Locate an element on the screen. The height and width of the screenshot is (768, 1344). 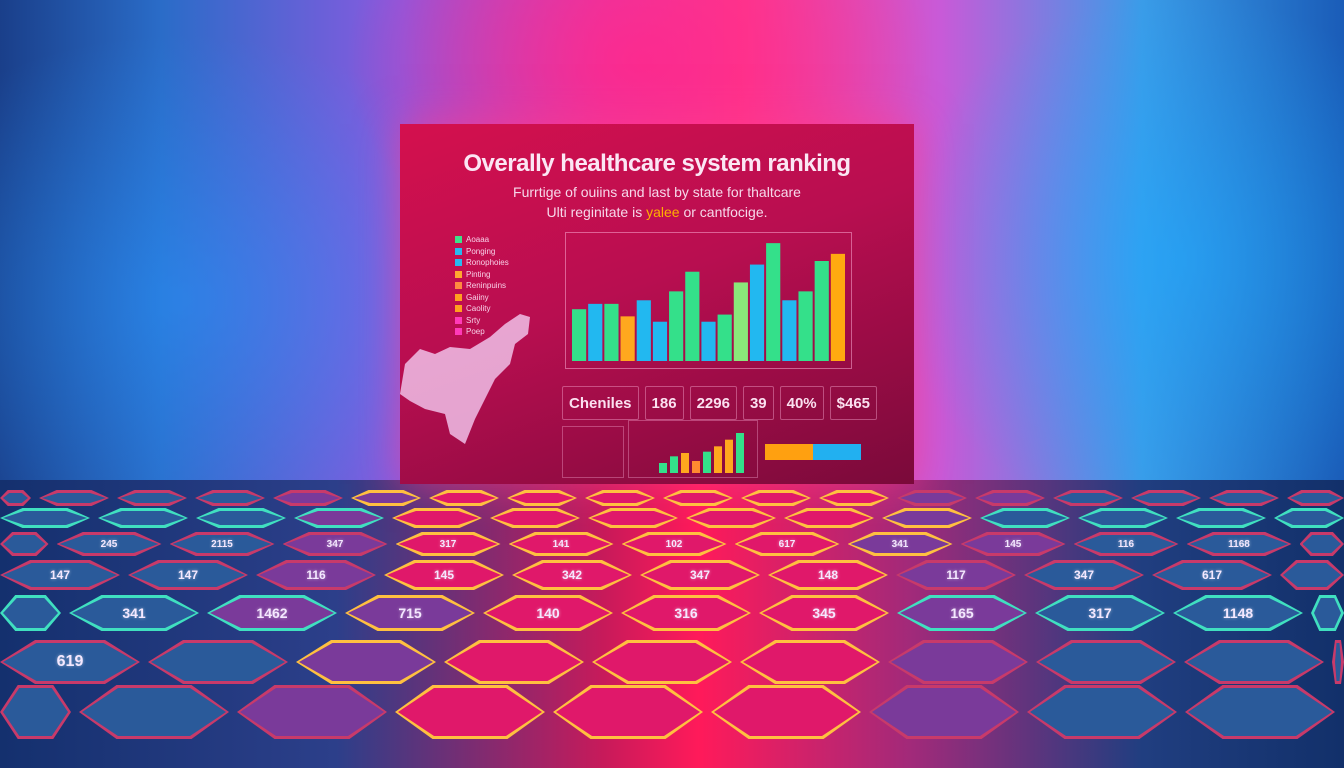
tile-number: 1462 is located at coordinates (272, 613).